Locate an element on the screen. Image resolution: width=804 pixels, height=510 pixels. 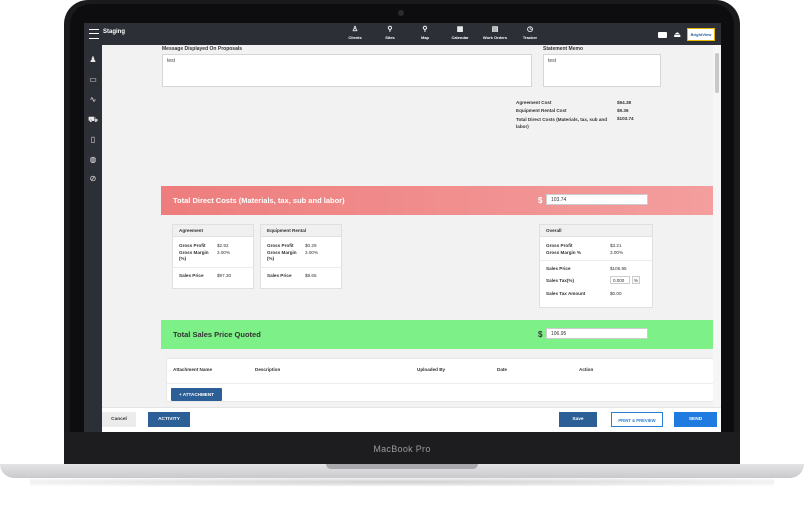
gross-profit-value: $0.29 is located at coordinates (311, 245).